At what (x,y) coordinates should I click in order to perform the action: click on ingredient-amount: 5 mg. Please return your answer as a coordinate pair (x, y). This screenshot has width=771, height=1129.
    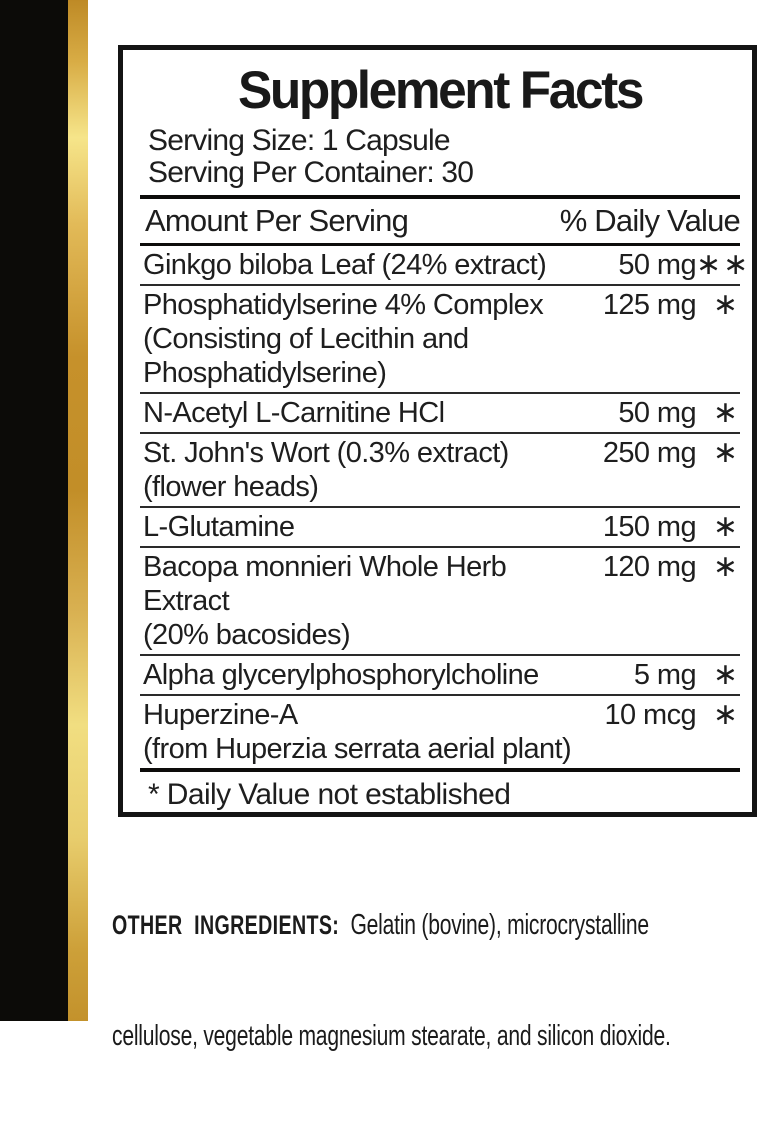
    Looking at the image, I should click on (665, 675).